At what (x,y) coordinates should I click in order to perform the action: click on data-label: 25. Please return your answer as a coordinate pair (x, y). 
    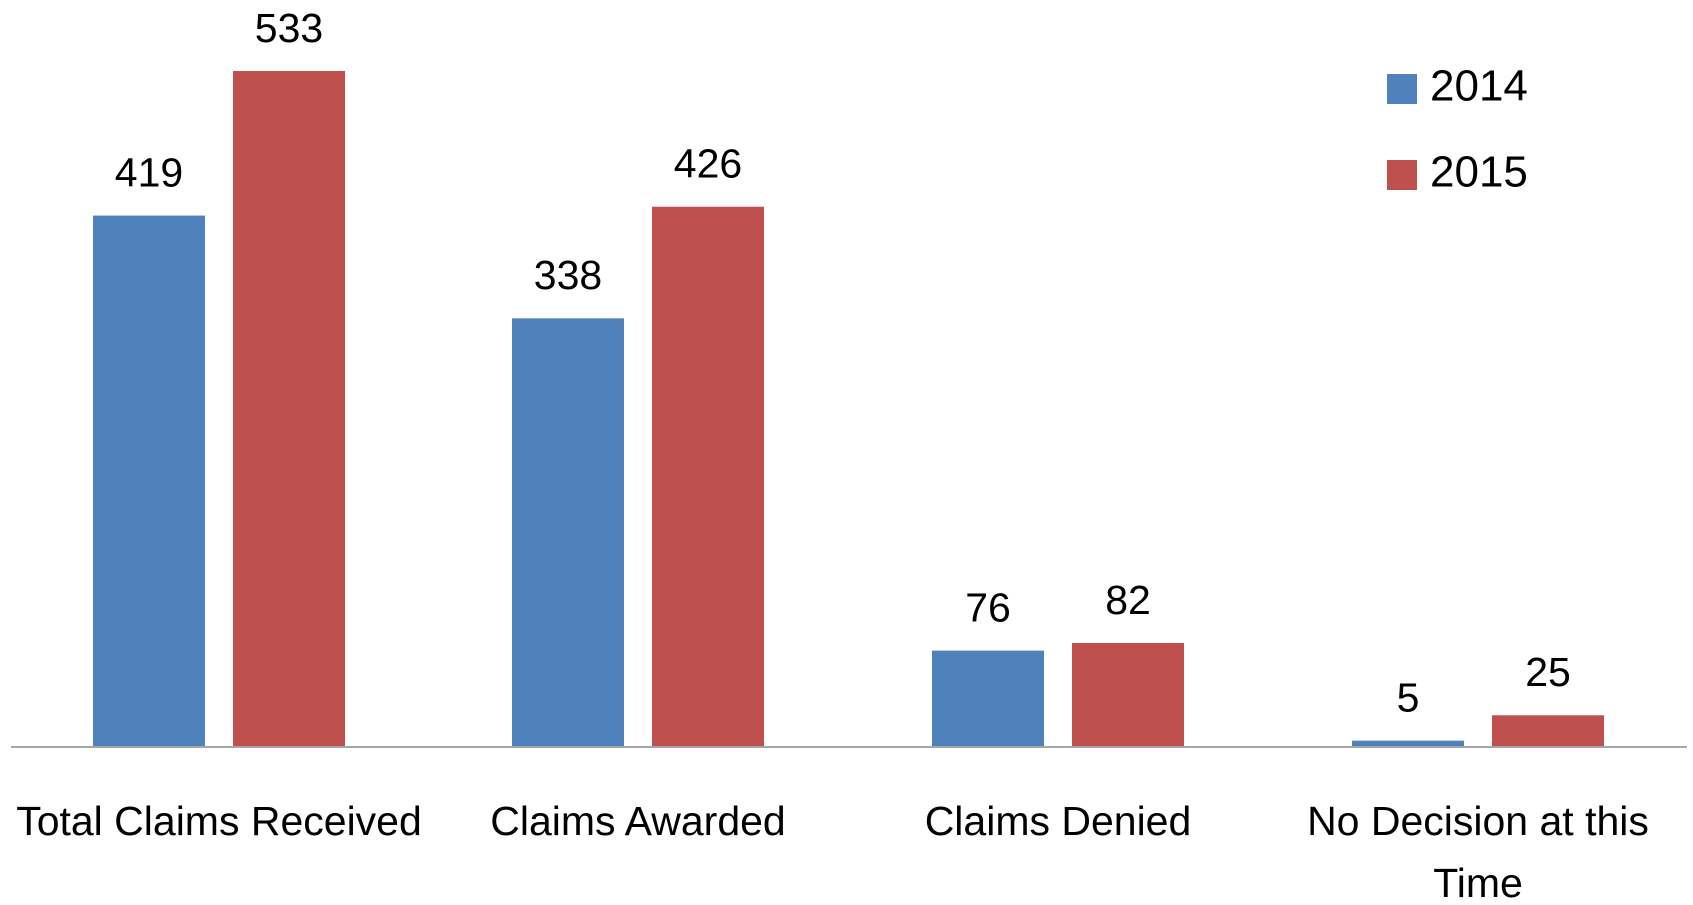
    Looking at the image, I should click on (1548, 672).